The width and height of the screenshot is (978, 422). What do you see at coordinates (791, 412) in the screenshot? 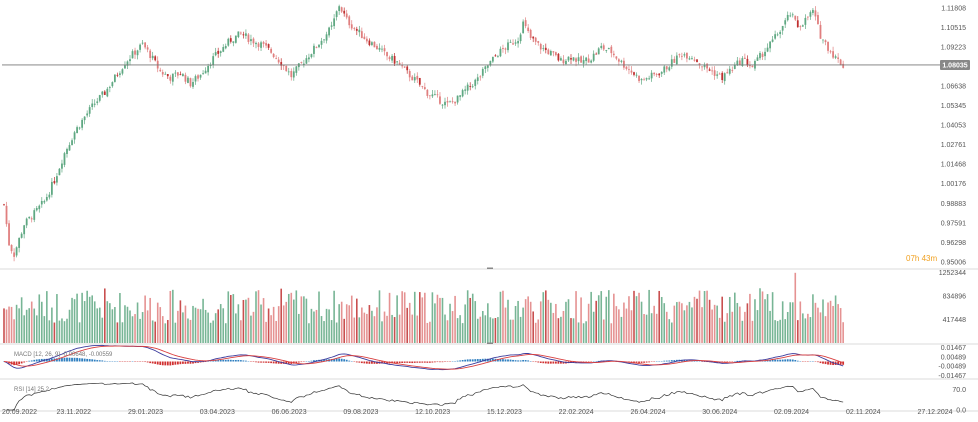
I see `x-tick-label: 02.09.2024` at bounding box center [791, 412].